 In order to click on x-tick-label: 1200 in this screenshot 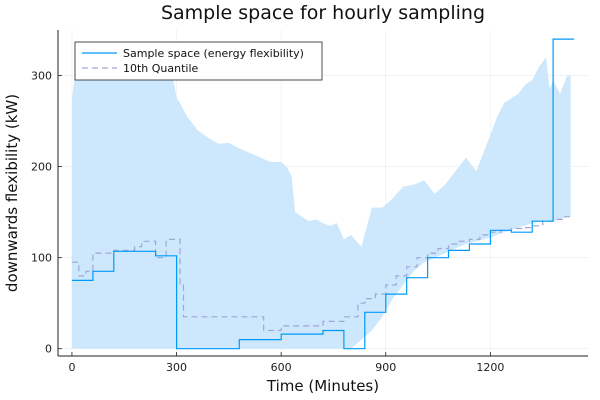, I will do `click(490, 367)`.